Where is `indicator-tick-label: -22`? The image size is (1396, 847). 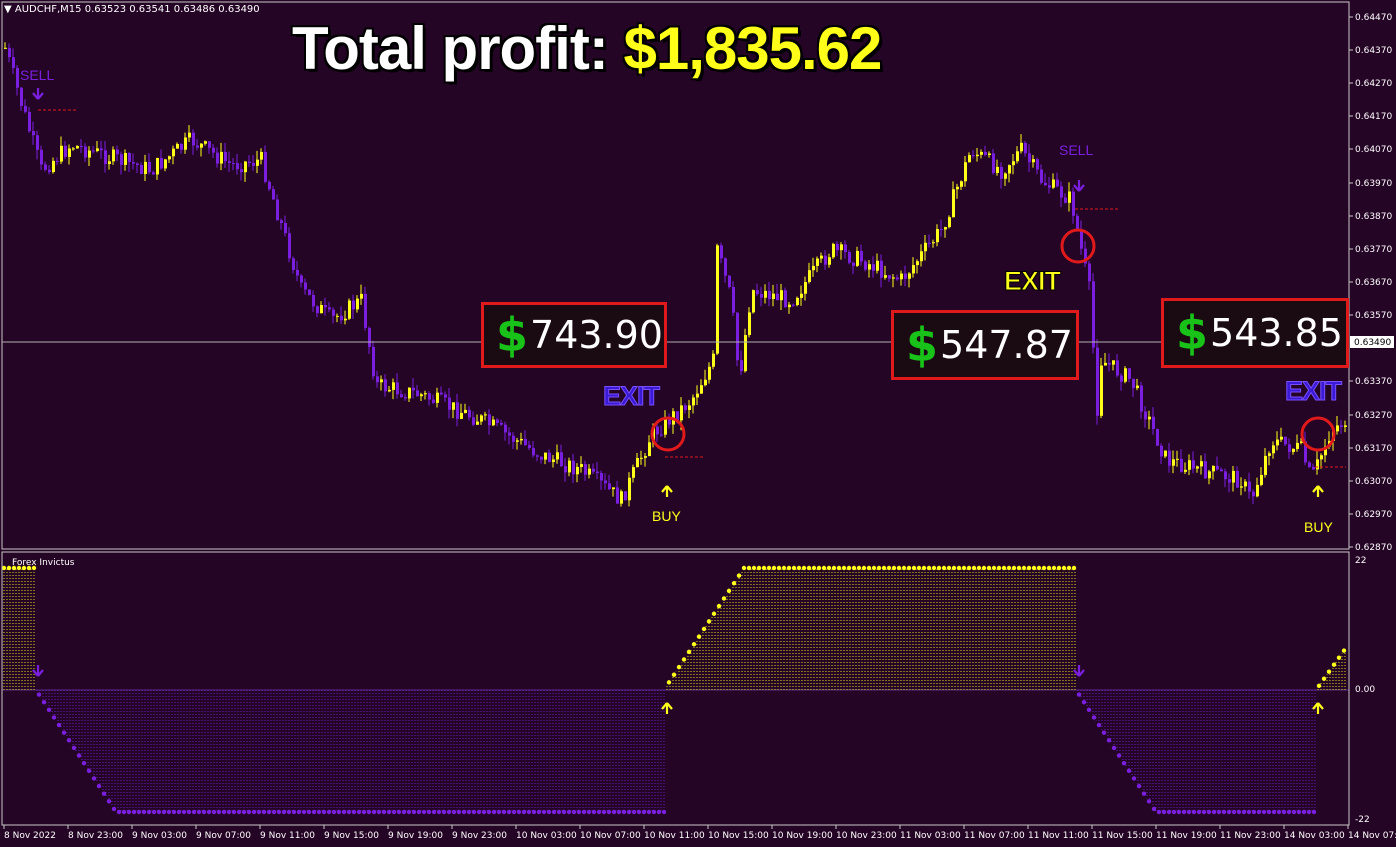 indicator-tick-label: -22 is located at coordinates (1362, 820).